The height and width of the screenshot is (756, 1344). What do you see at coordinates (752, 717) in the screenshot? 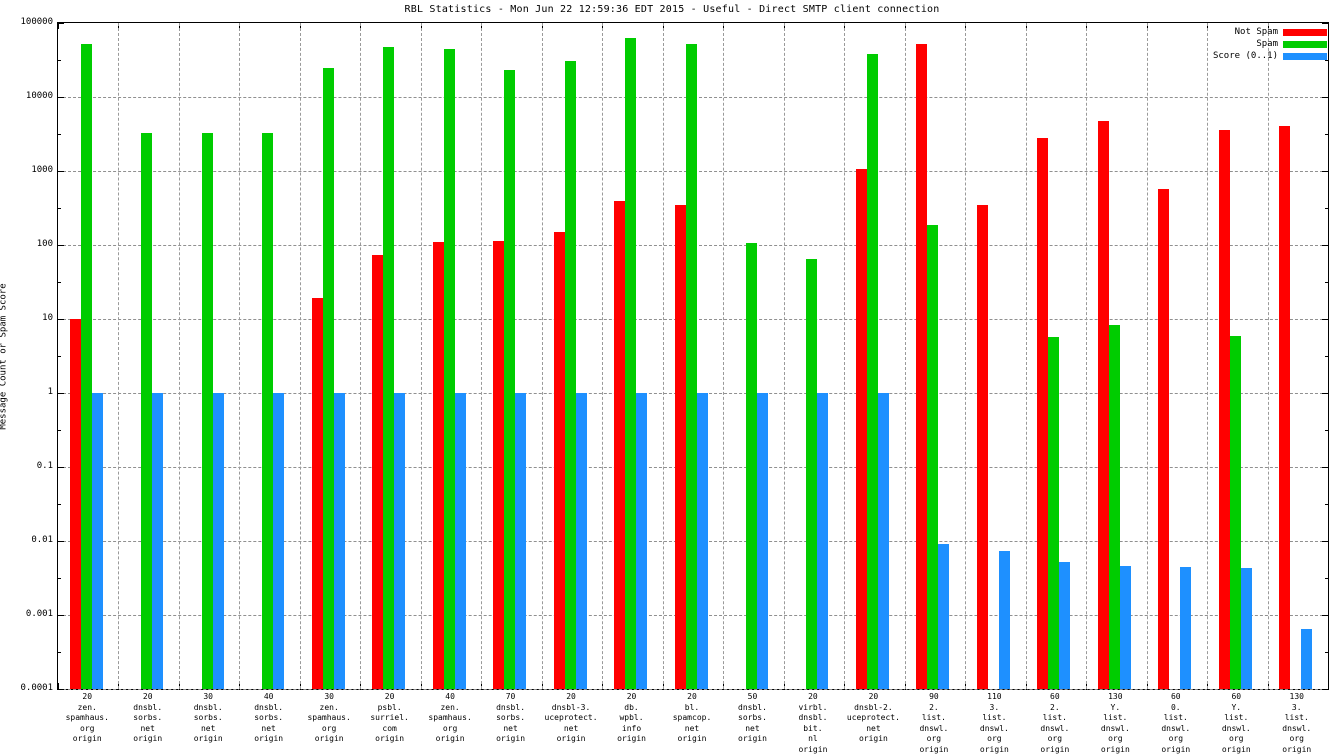
I see `x-axis-tick-label: 50 dnsbl. sorbs. net origin` at bounding box center [752, 717].